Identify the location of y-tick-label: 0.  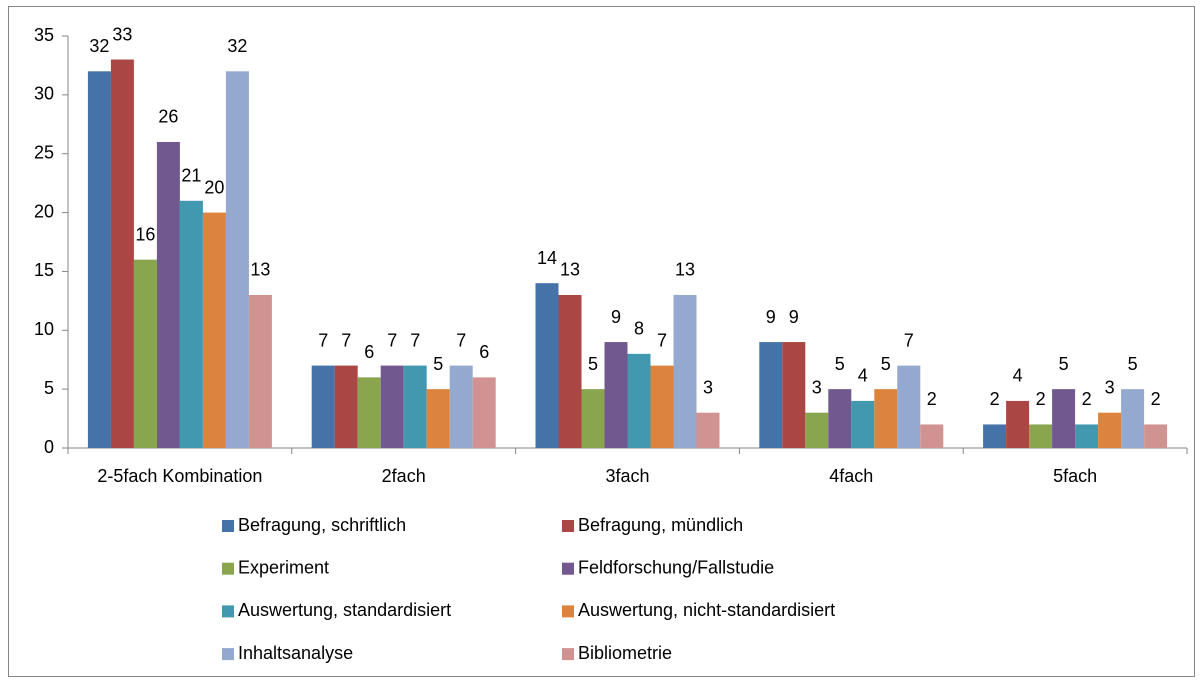
(49, 447).